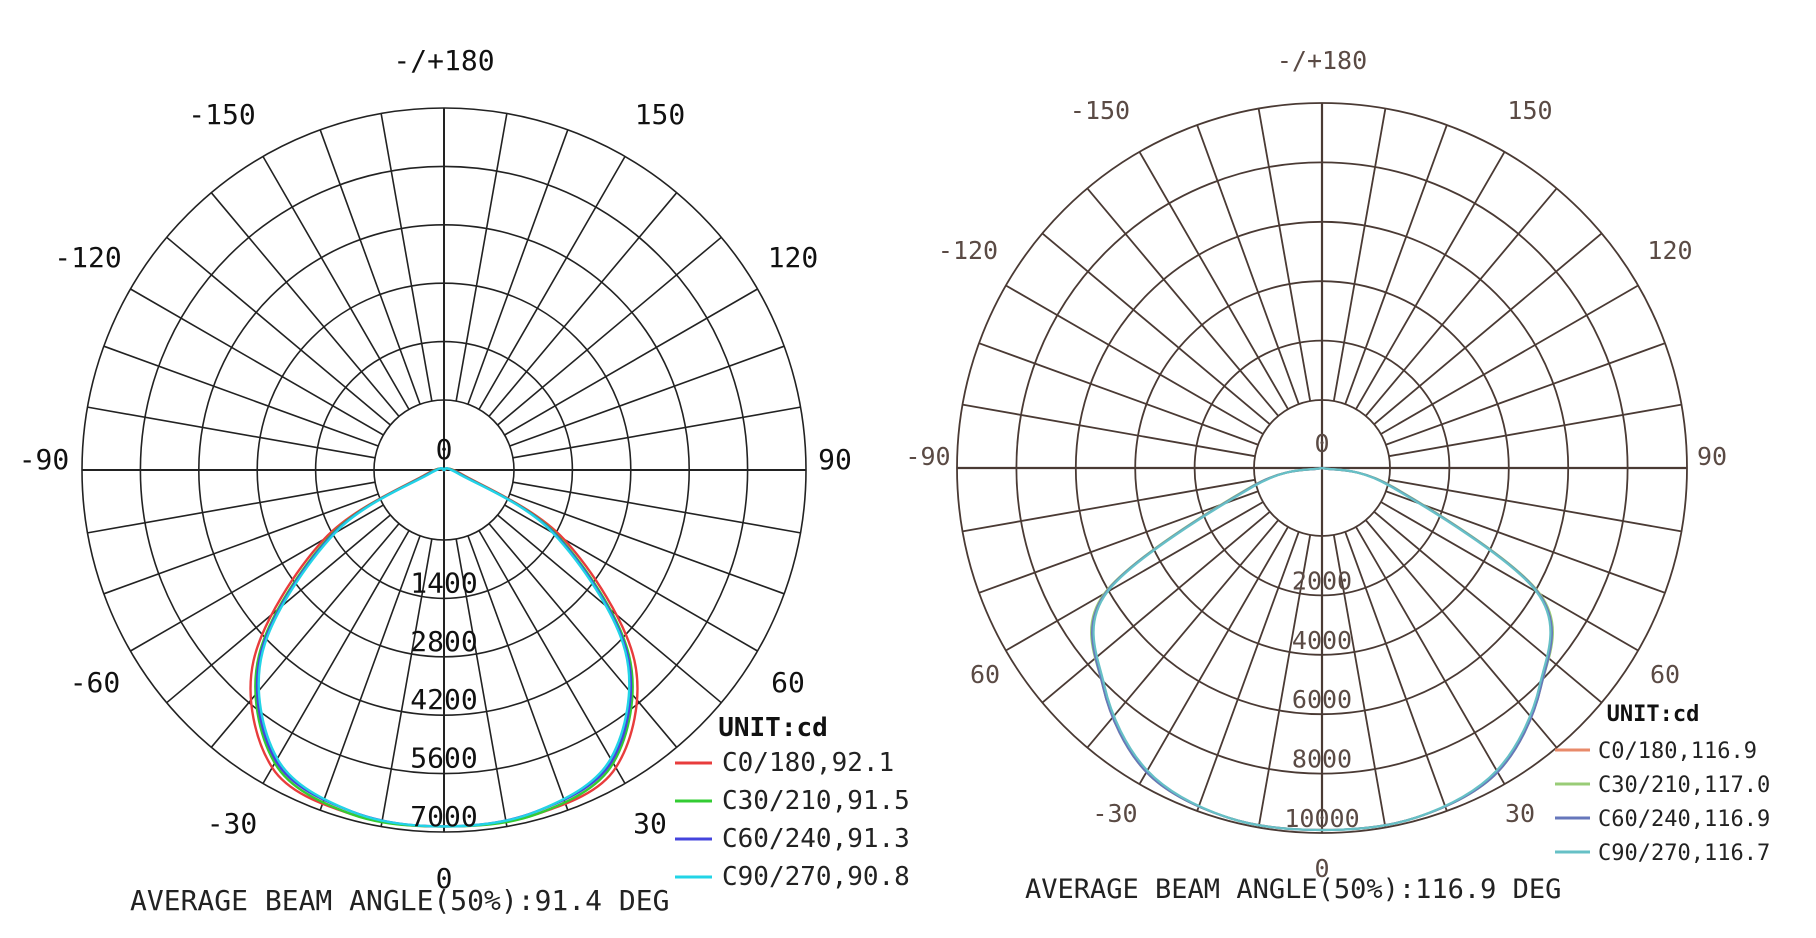 The height and width of the screenshot is (938, 1816). Describe the element at coordinates (443, 641) in the screenshot. I see `radial-tick-label: 2800` at that location.